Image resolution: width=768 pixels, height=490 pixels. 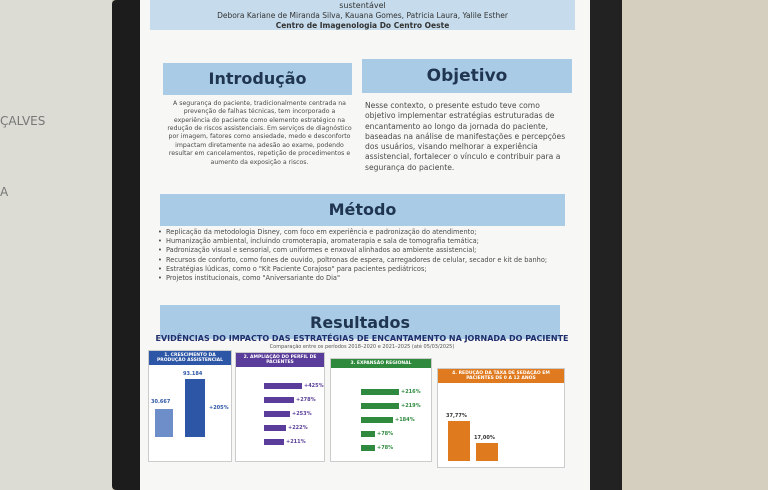 I want to click on monitor-edge, so click(x=606, y=245).